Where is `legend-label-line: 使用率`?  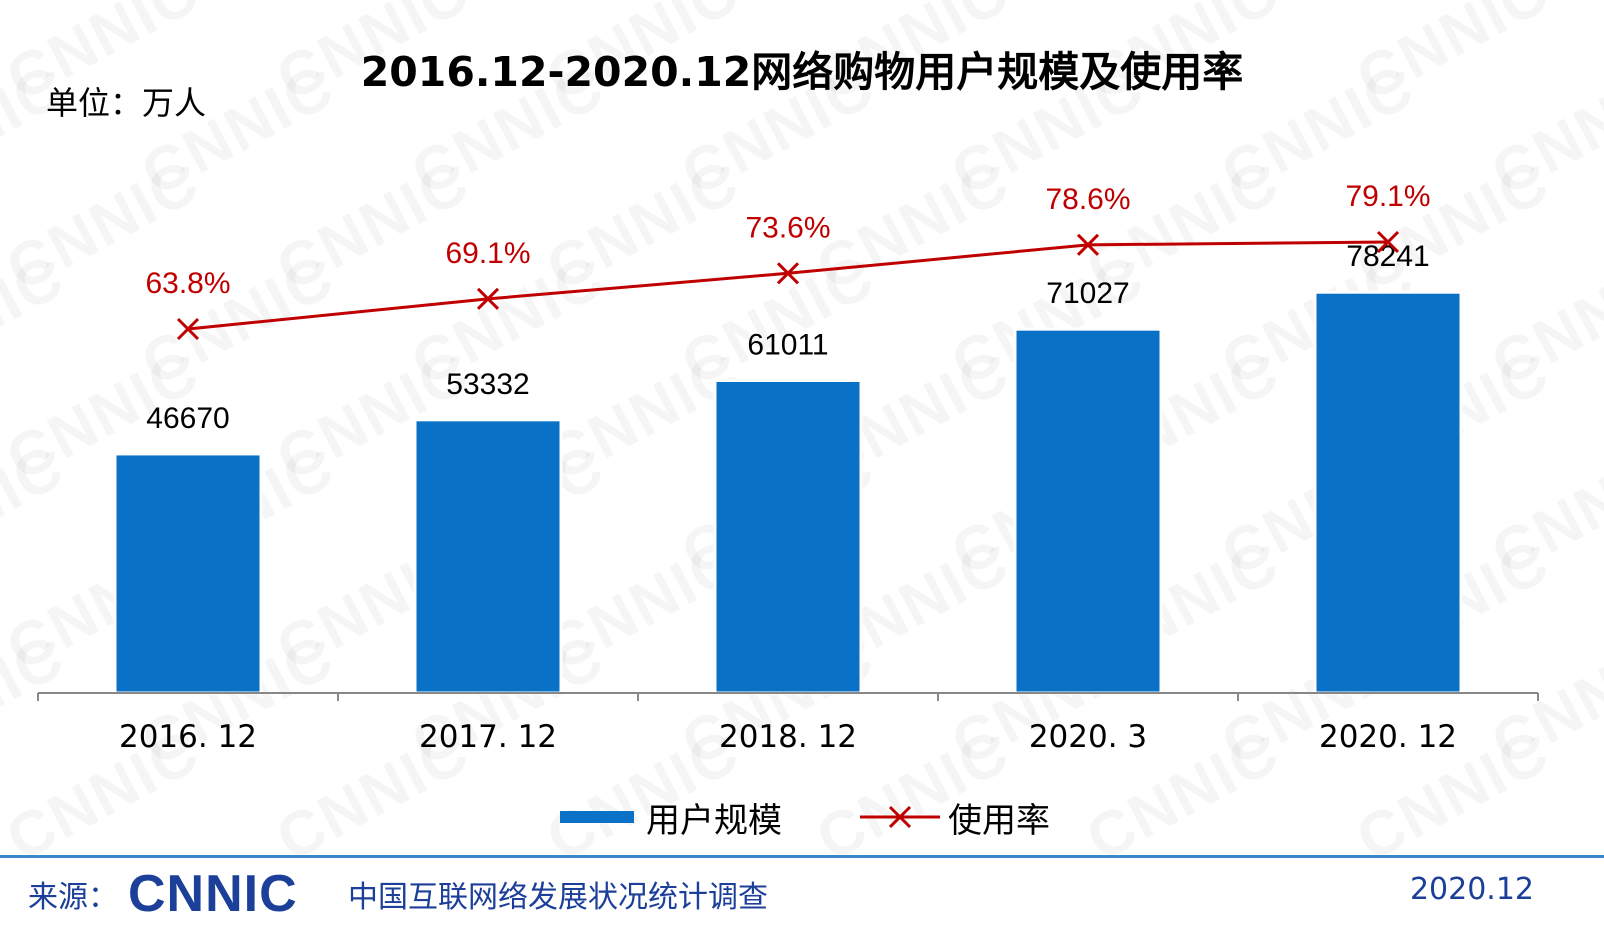 legend-label-line: 使用率 is located at coordinates (999, 820).